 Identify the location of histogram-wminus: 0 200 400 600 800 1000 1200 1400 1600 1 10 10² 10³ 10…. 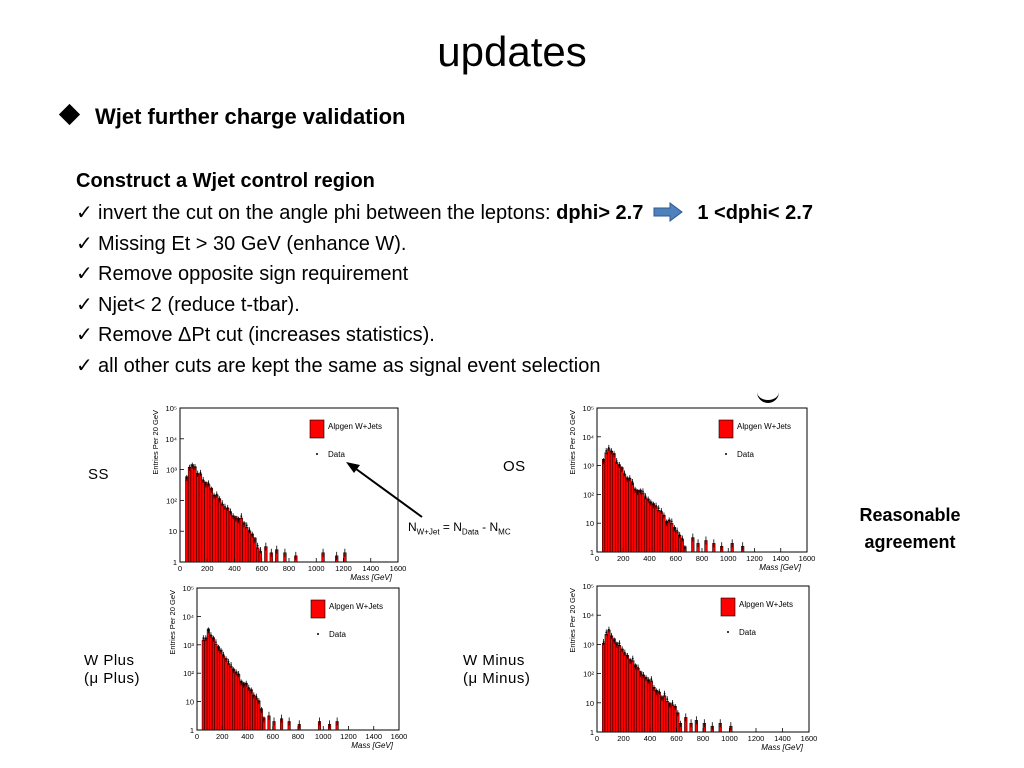
(692, 667).